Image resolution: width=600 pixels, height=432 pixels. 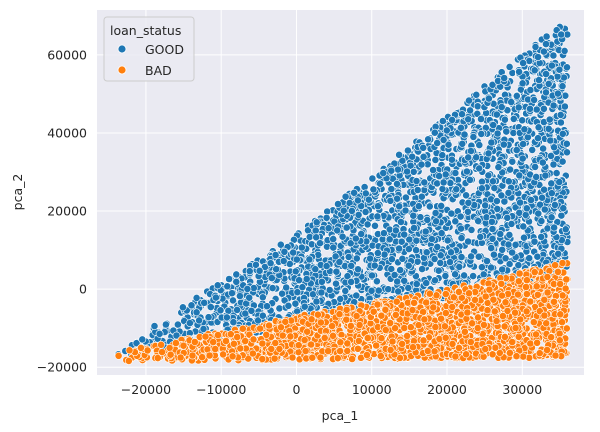 I want to click on x-tick-label: 0, so click(x=296, y=389).